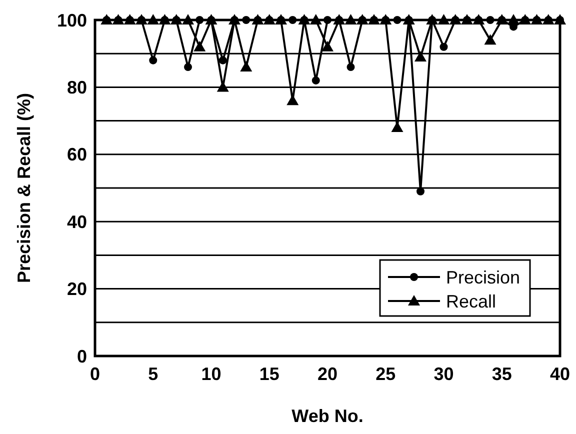  What do you see at coordinates (444, 374) in the screenshot?
I see `x-tick-label: 30` at bounding box center [444, 374].